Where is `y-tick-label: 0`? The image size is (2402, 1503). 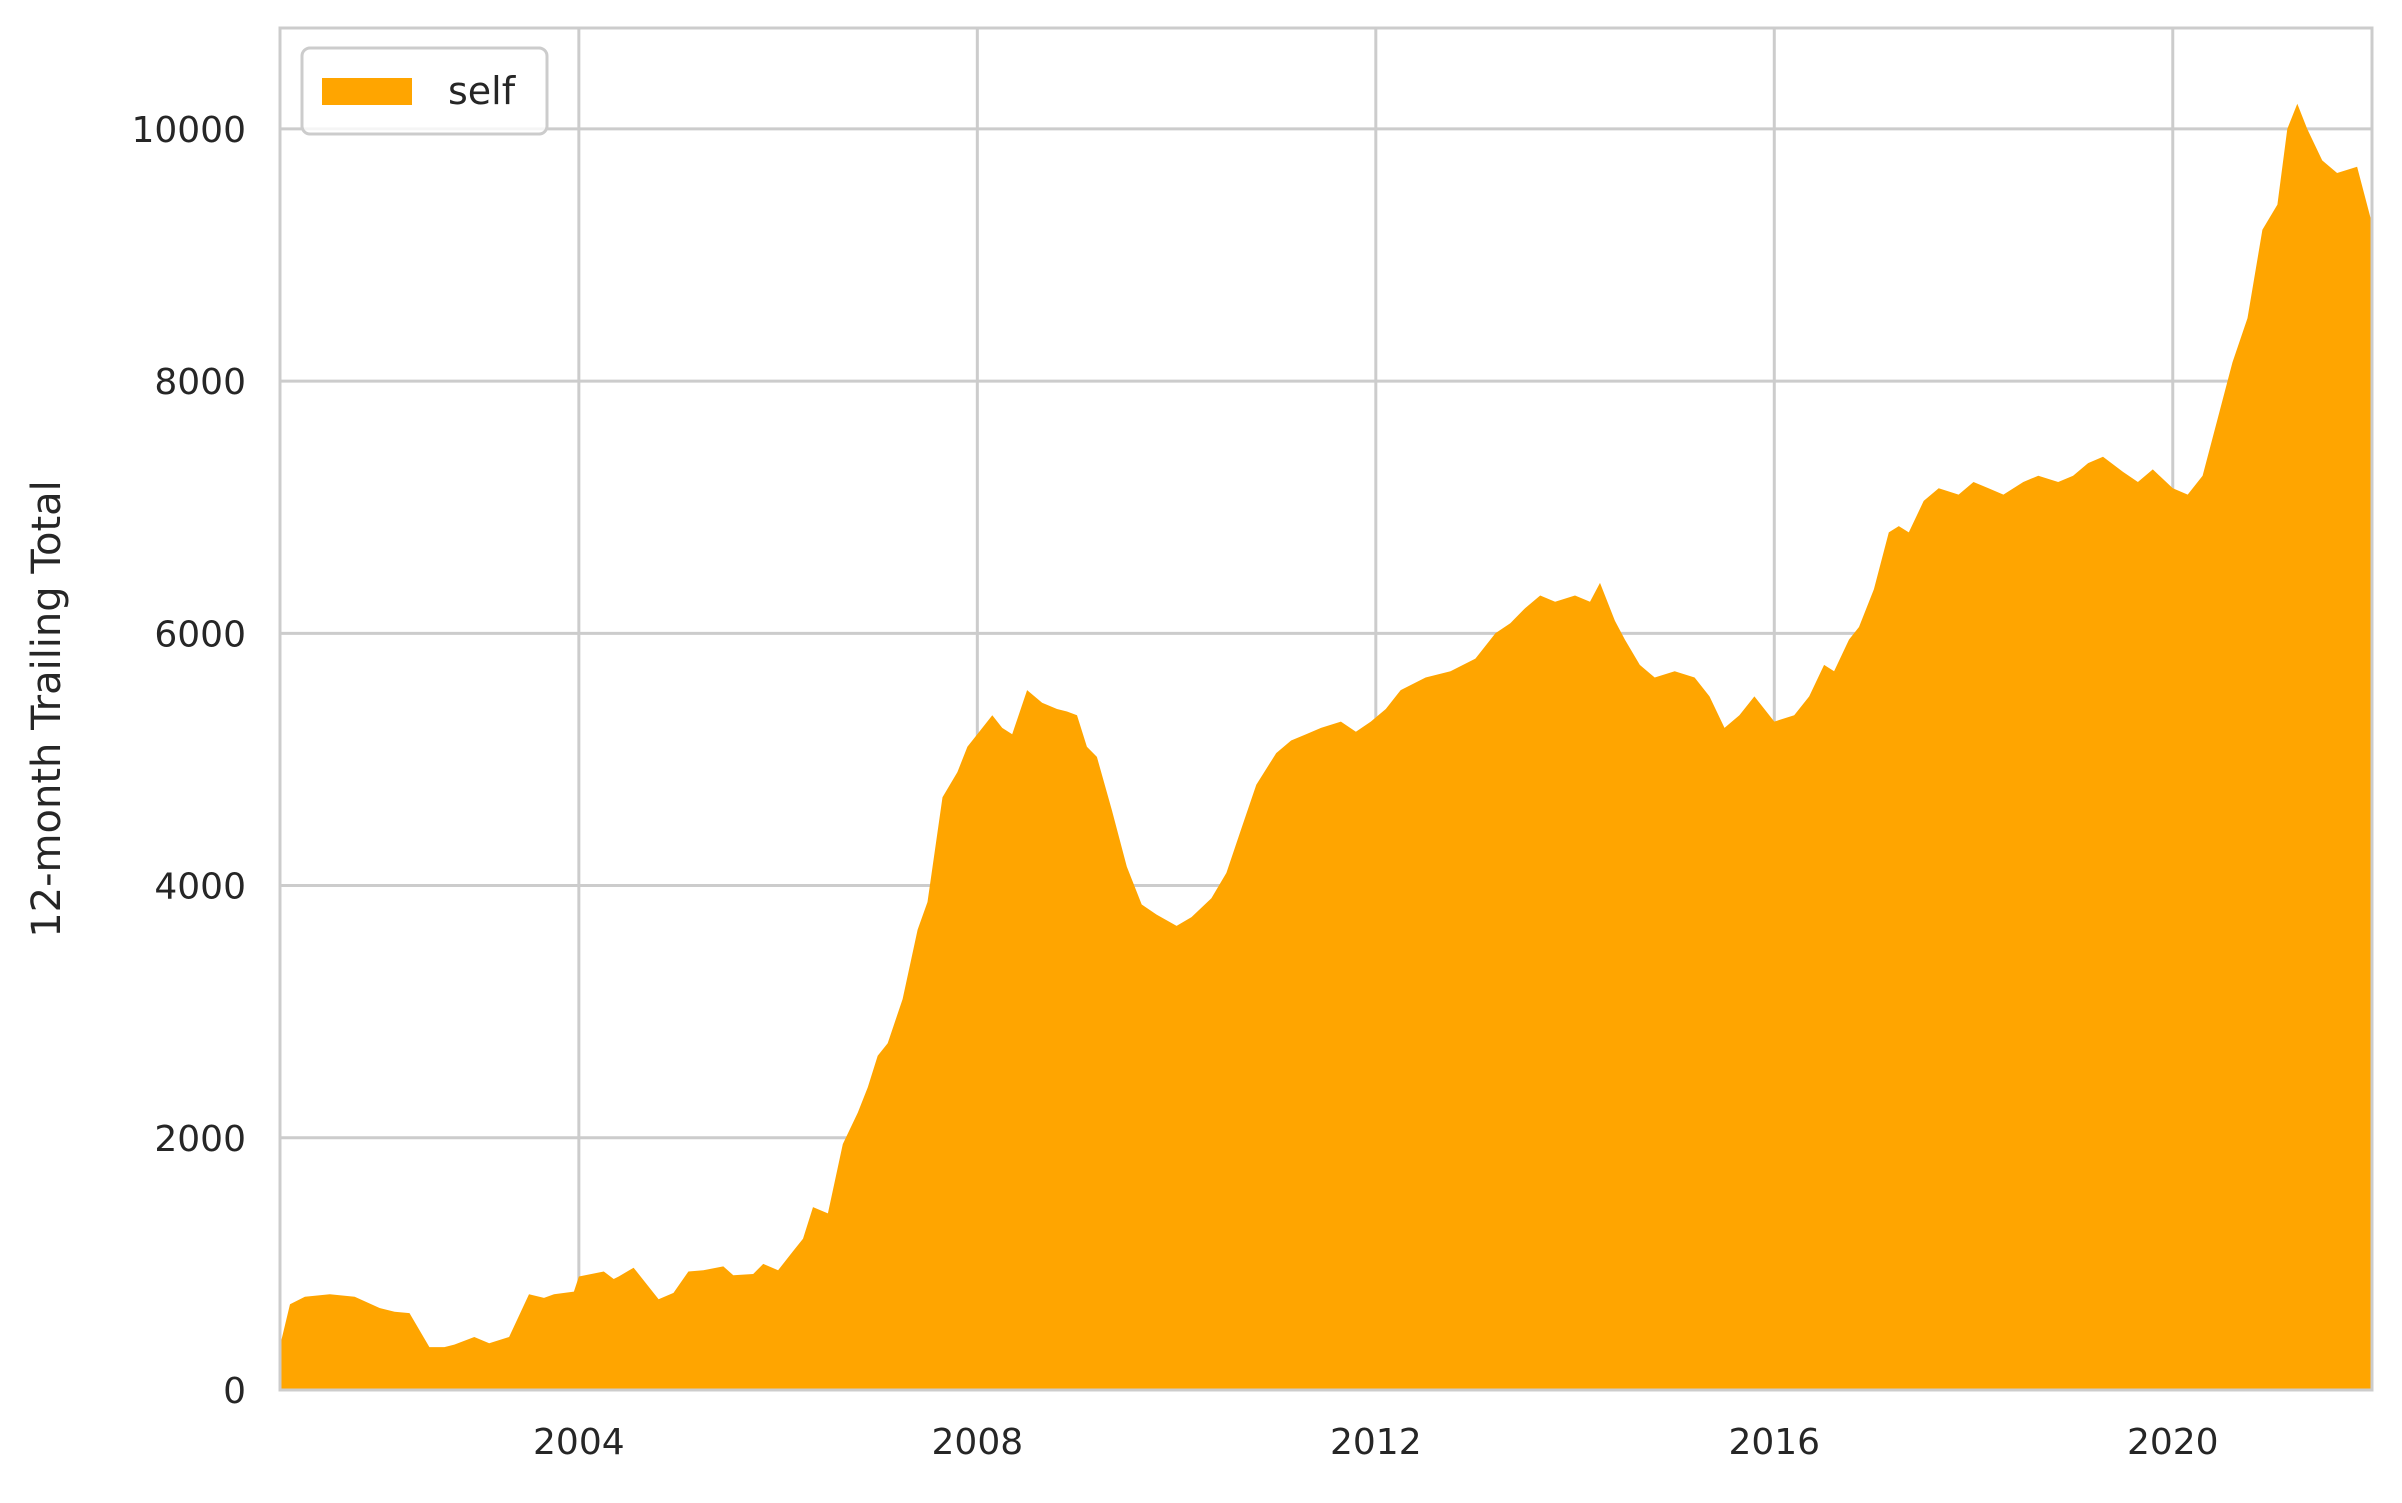
y-tick-label: 0 is located at coordinates (234, 1391).